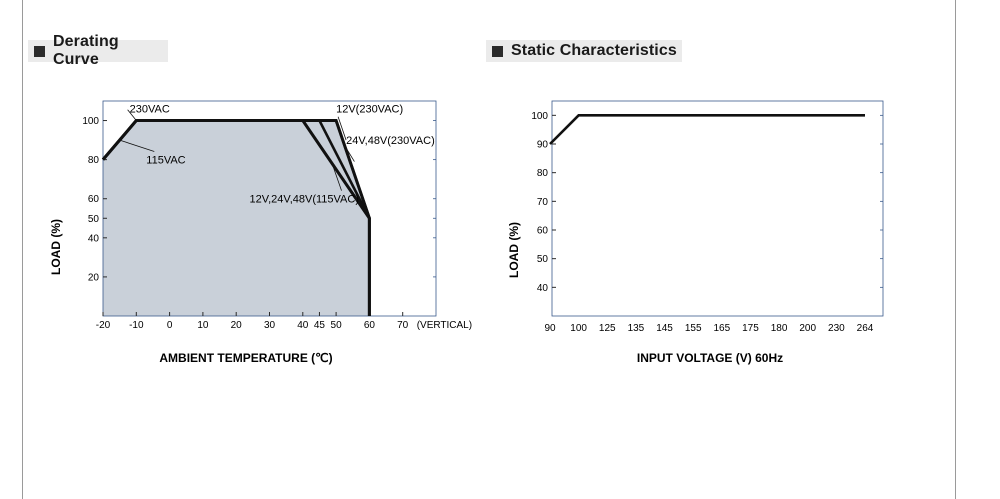 The height and width of the screenshot is (499, 1000). I want to click on annotation-label: 12V,24V,48V(115VAC), so click(304, 200).